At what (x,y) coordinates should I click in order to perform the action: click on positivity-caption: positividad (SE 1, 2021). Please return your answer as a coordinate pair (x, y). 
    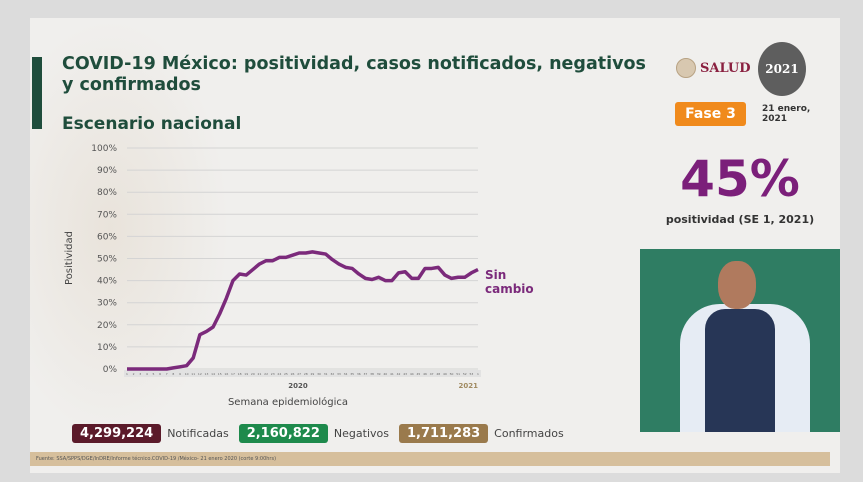
    Looking at the image, I should click on (740, 219).